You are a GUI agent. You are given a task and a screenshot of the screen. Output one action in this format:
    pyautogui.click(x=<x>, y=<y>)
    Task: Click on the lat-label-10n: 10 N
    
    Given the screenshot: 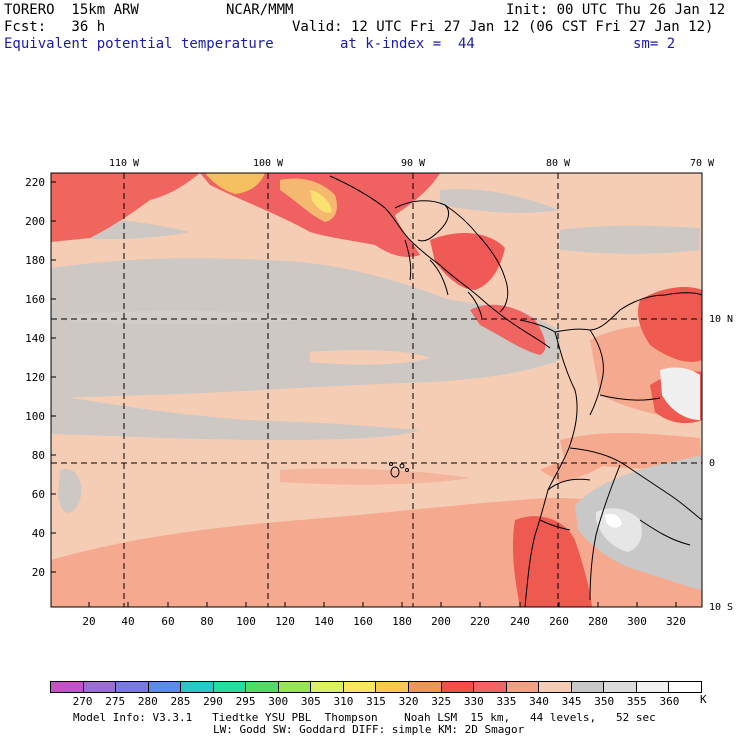 What is the action you would take?
    pyautogui.click(x=721, y=319)
    